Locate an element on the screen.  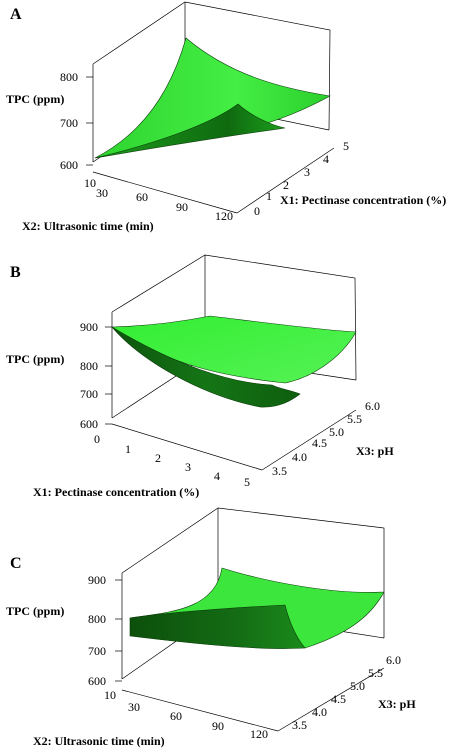
panel-b-axis-x is located at coordinates (187, 447).